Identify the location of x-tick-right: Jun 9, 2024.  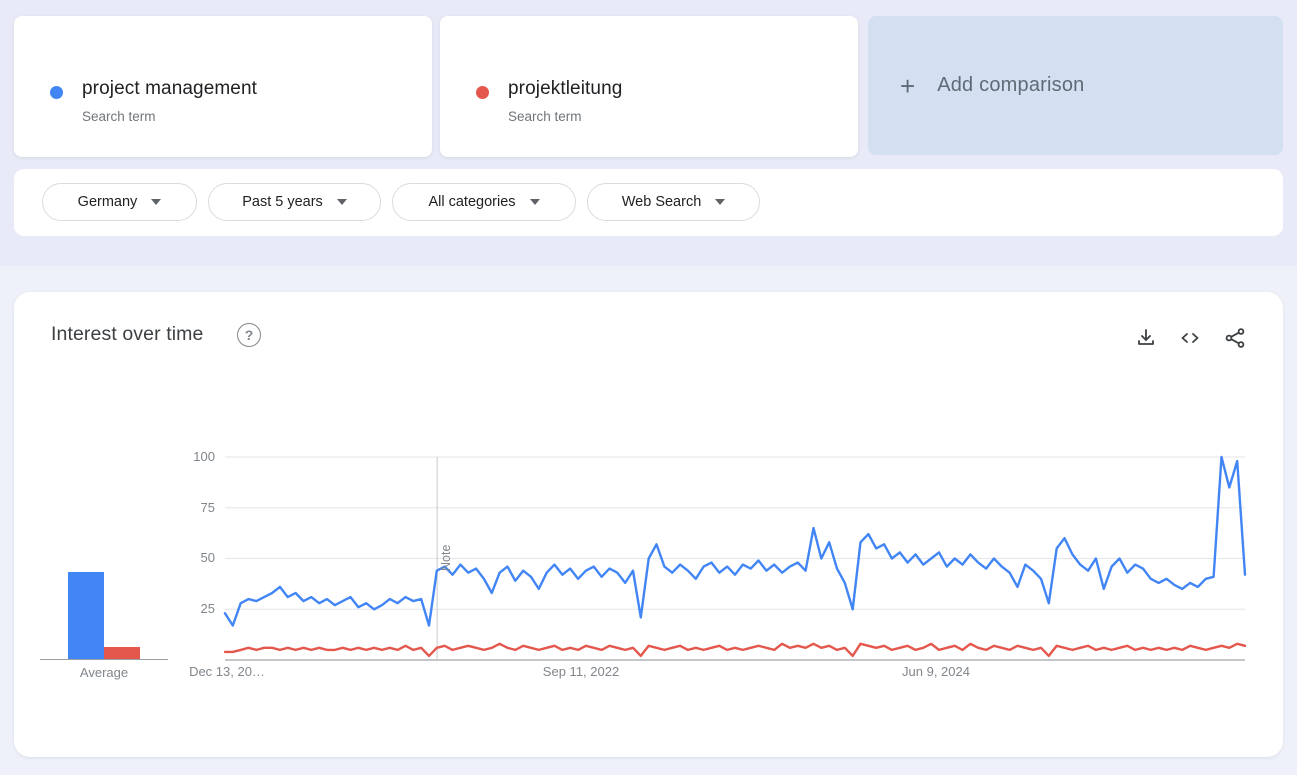
(936, 671).